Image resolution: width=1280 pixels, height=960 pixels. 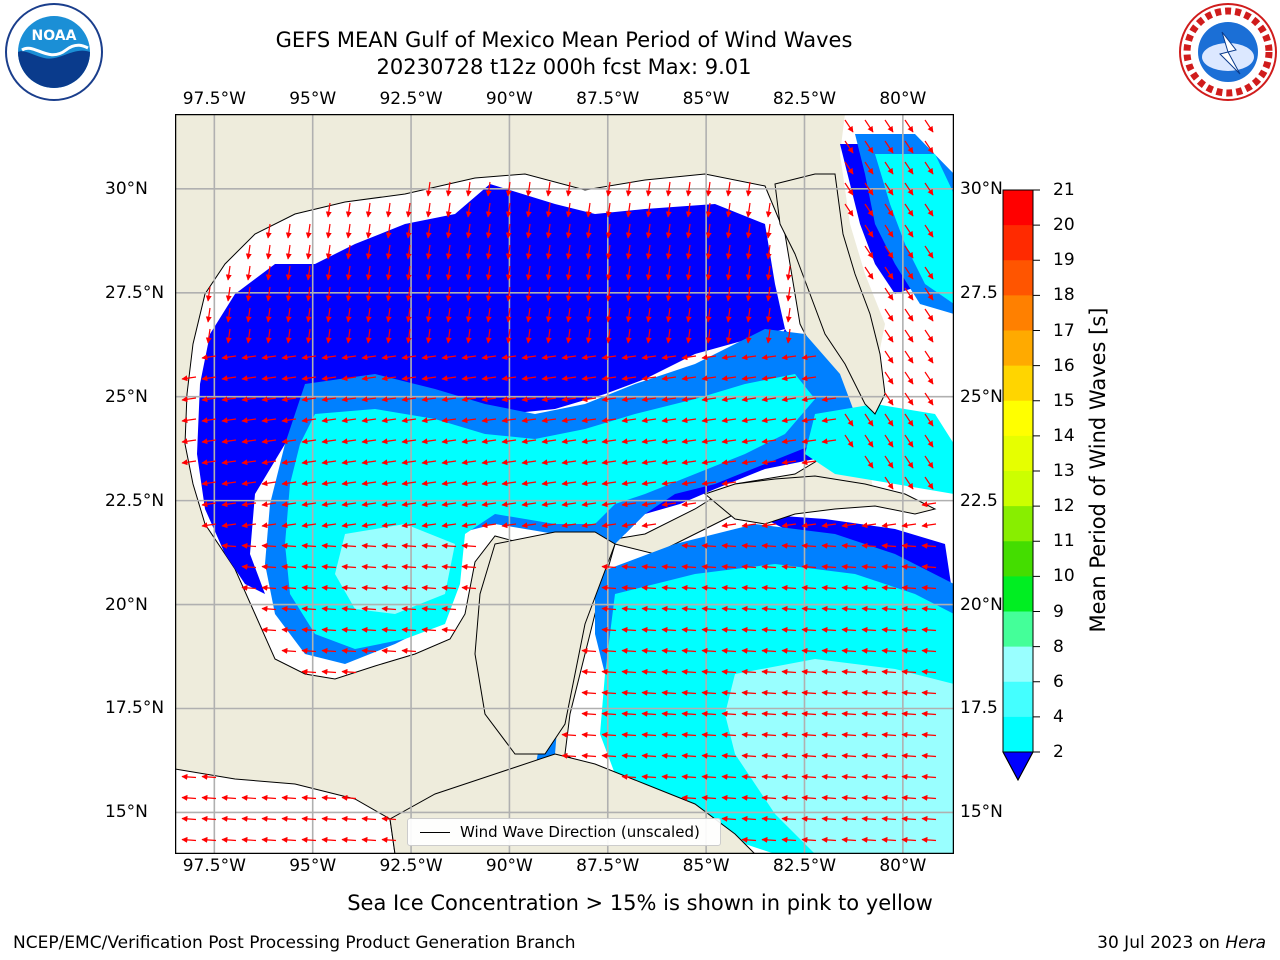 I want to click on lon-label-top: 97.5°W, so click(x=214, y=99).